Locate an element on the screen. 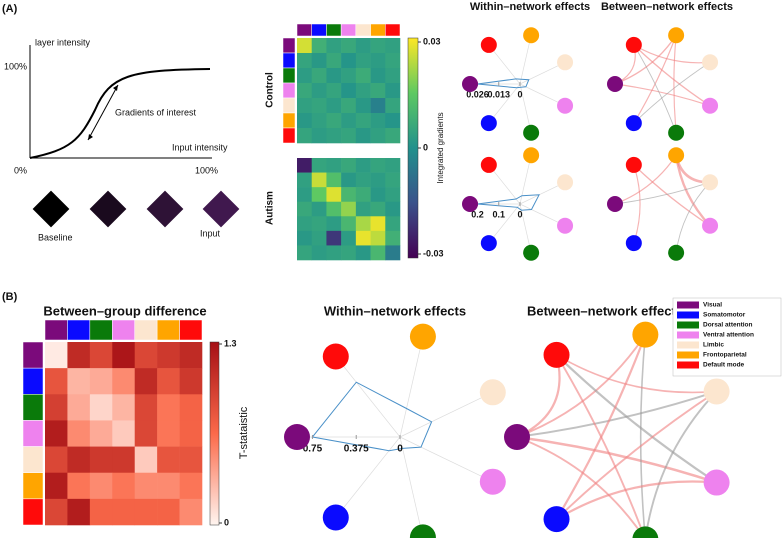 The height and width of the screenshot is (538, 784). curve is located at coordinates (120, 113).